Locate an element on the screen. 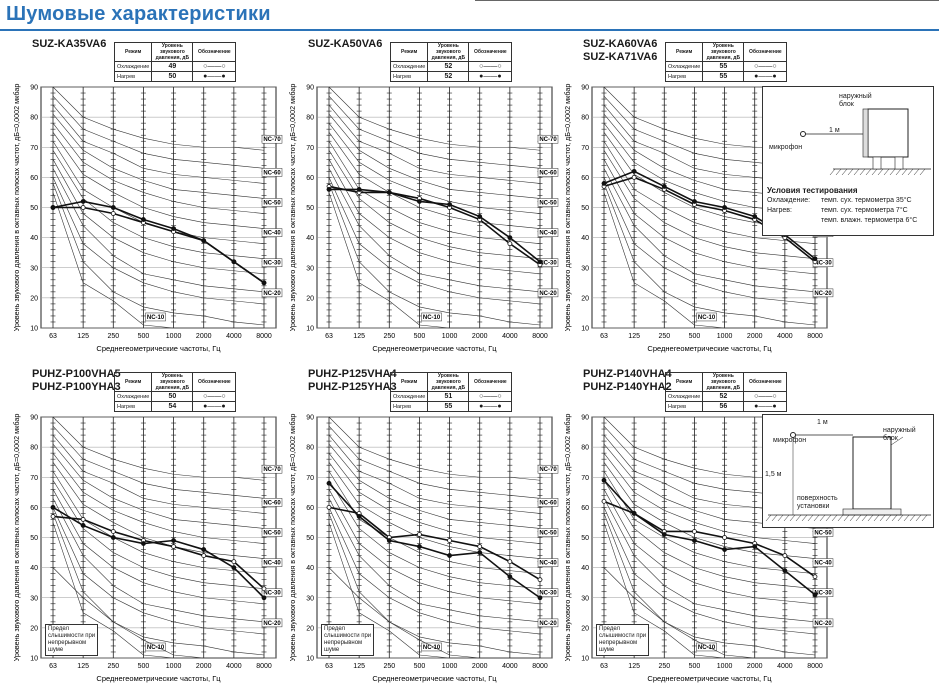  nc-label: NC-60 is located at coordinates (548, 502).